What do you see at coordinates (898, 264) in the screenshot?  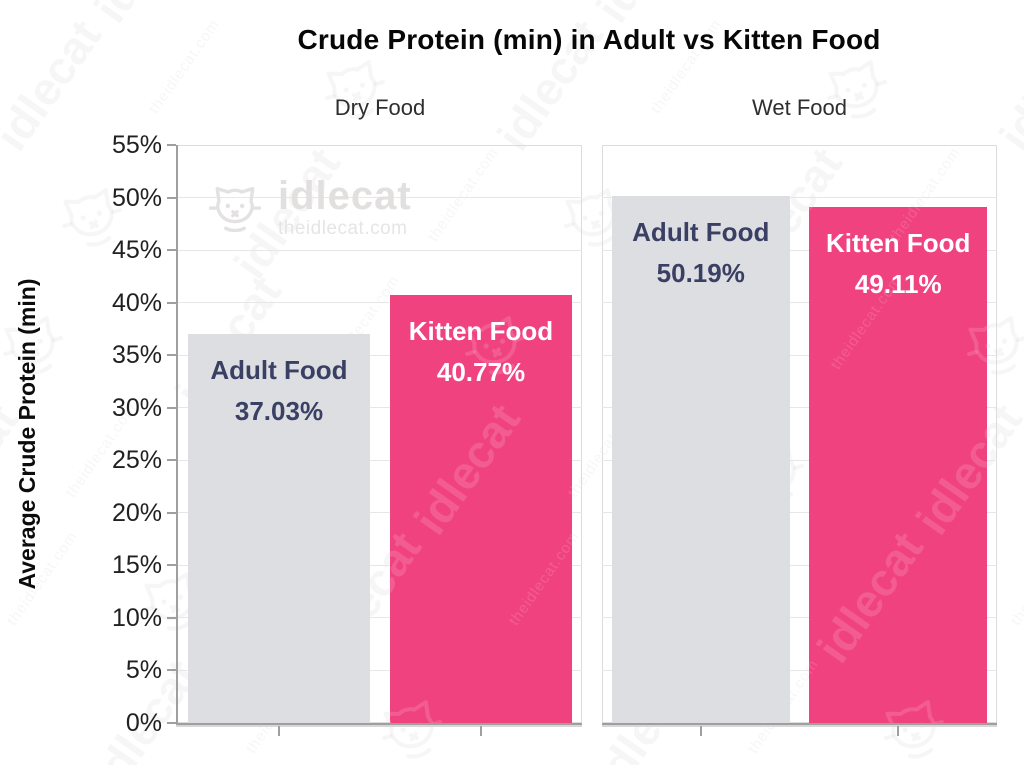 I see `bar-label-block: Kitten Food 49.11%` at bounding box center [898, 264].